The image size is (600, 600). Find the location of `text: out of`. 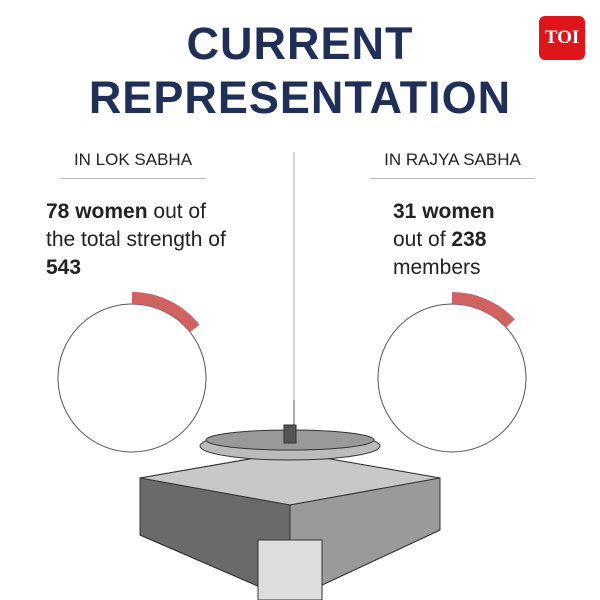

text: out of is located at coordinates (419, 239).